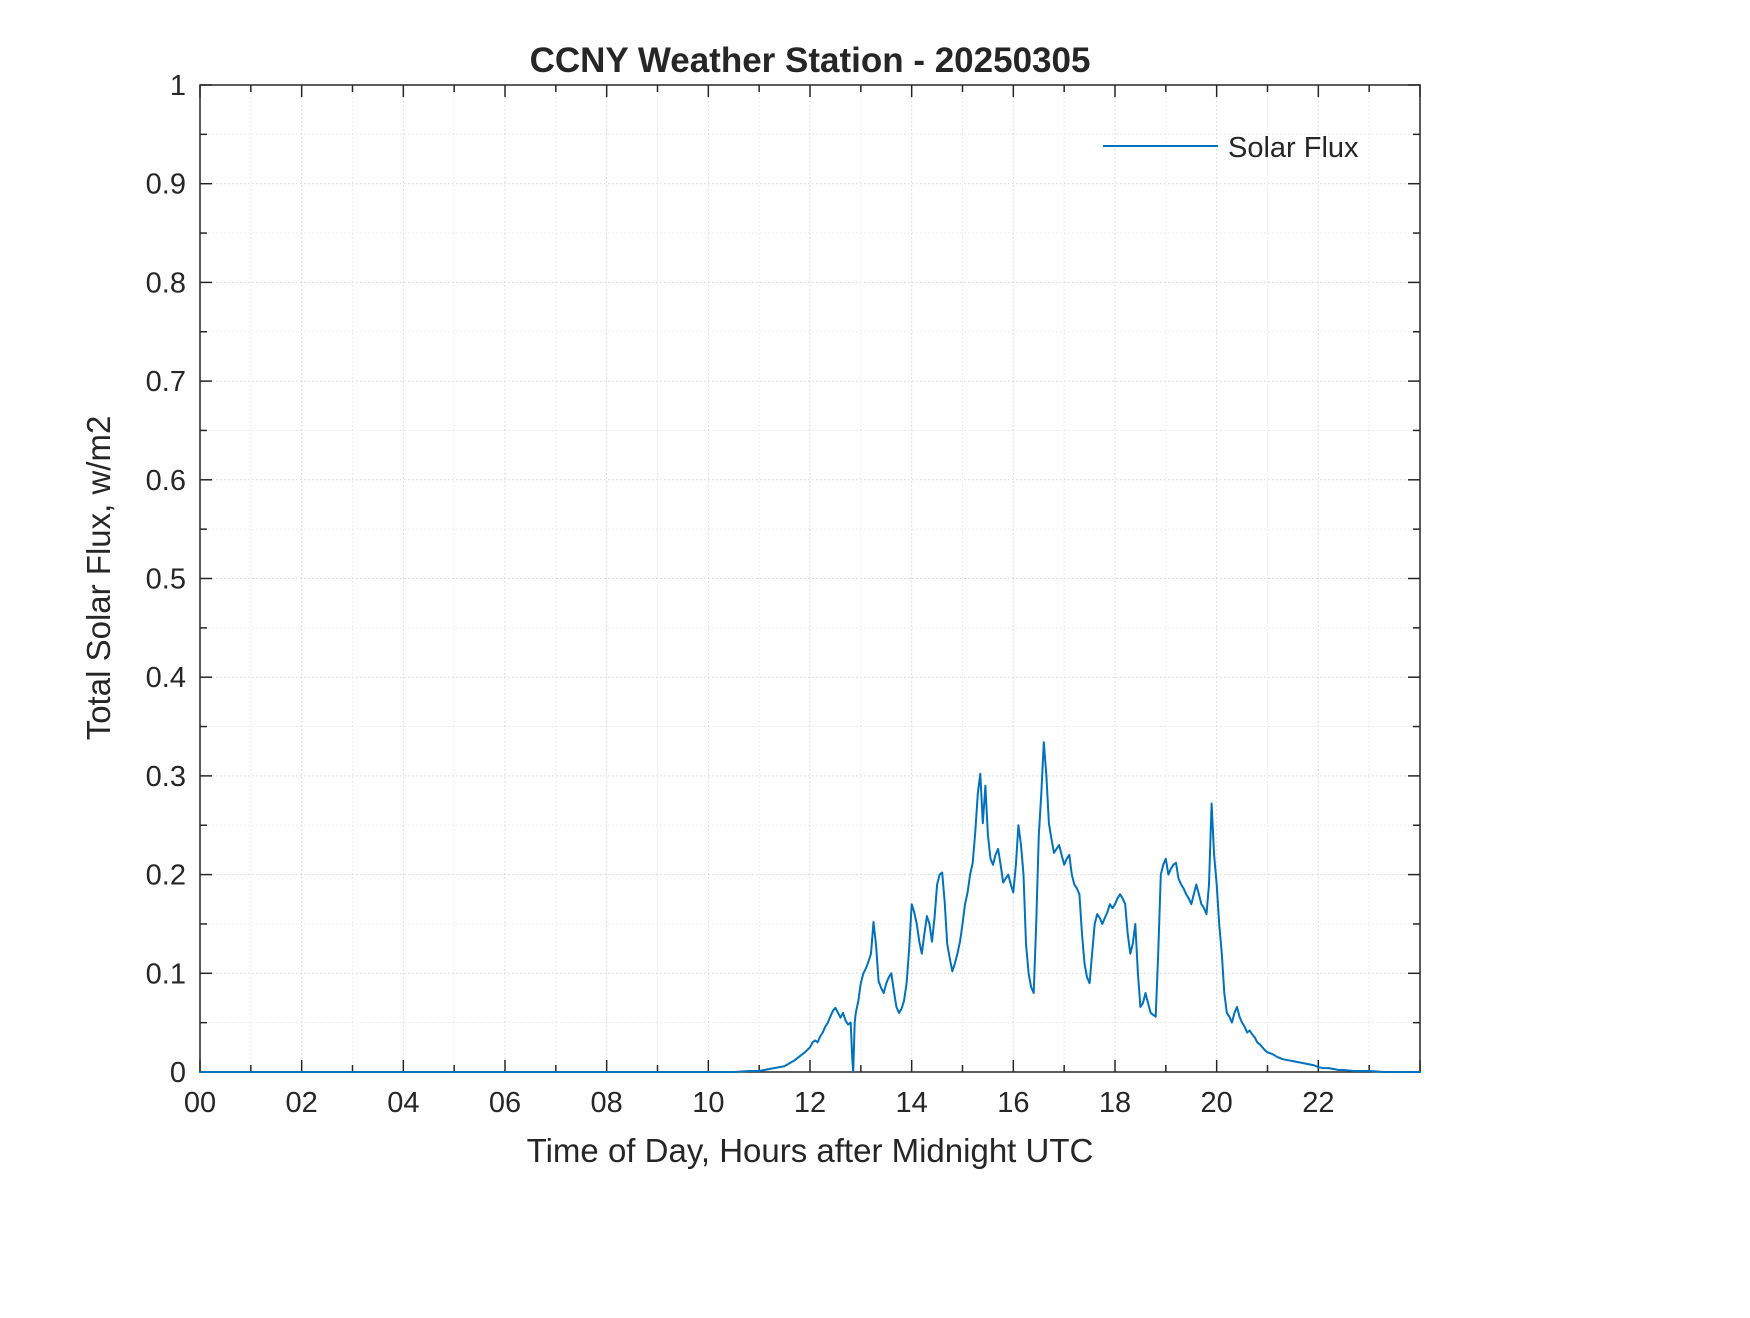 The height and width of the screenshot is (1318, 1750). What do you see at coordinates (166, 876) in the screenshot?
I see `y-tick-label: 0.2` at bounding box center [166, 876].